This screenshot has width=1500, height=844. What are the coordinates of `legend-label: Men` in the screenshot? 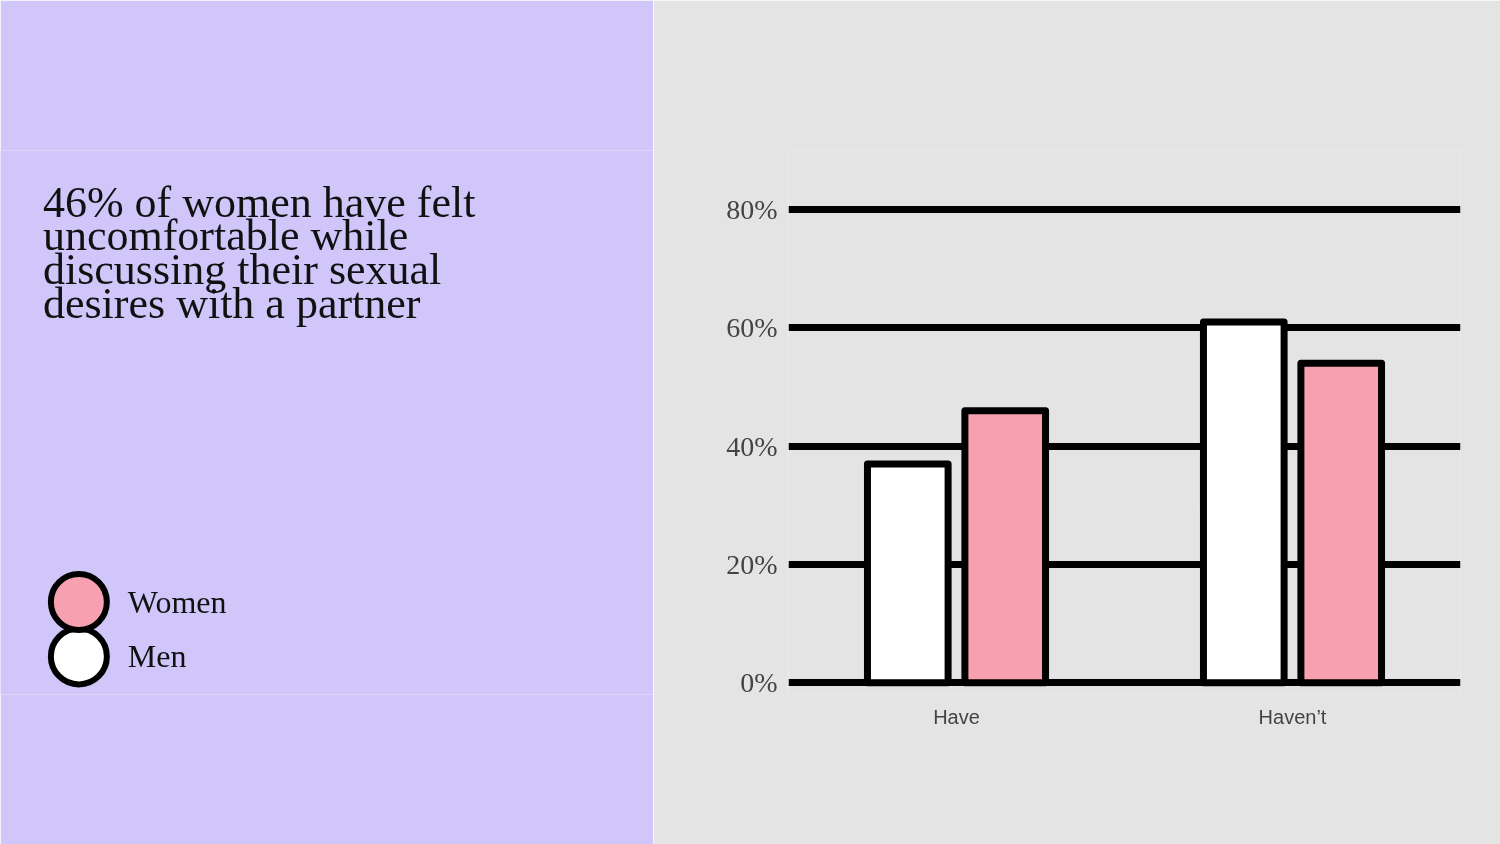 It's located at (157, 656).